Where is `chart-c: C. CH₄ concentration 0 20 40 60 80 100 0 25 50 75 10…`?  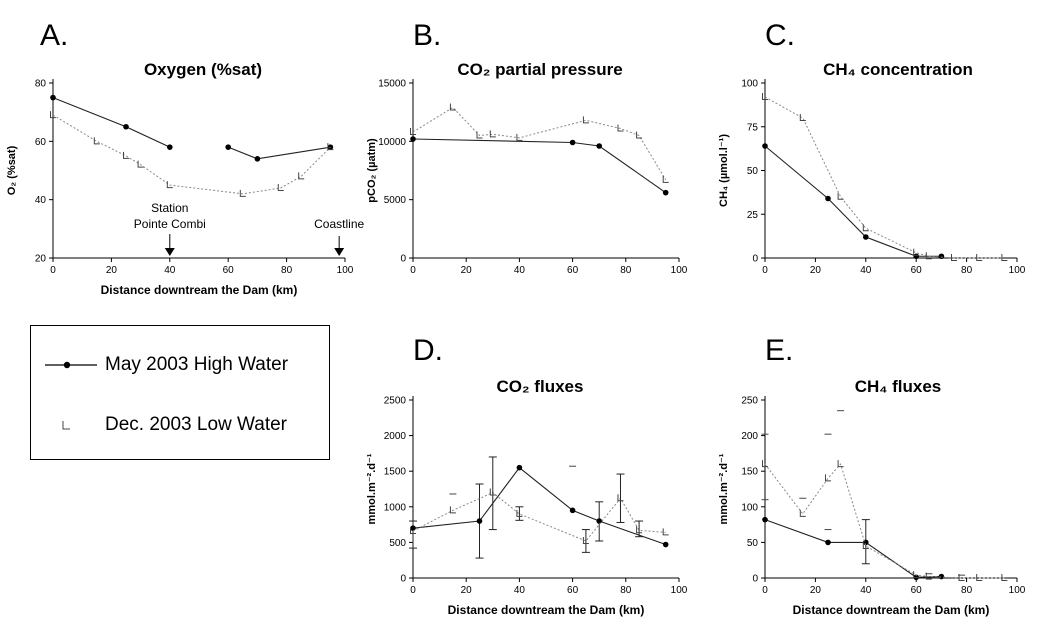 chart-c: C. CH₄ concentration 0 20 40 60 80 100 0 25 50 75 10… is located at coordinates (872, 147).